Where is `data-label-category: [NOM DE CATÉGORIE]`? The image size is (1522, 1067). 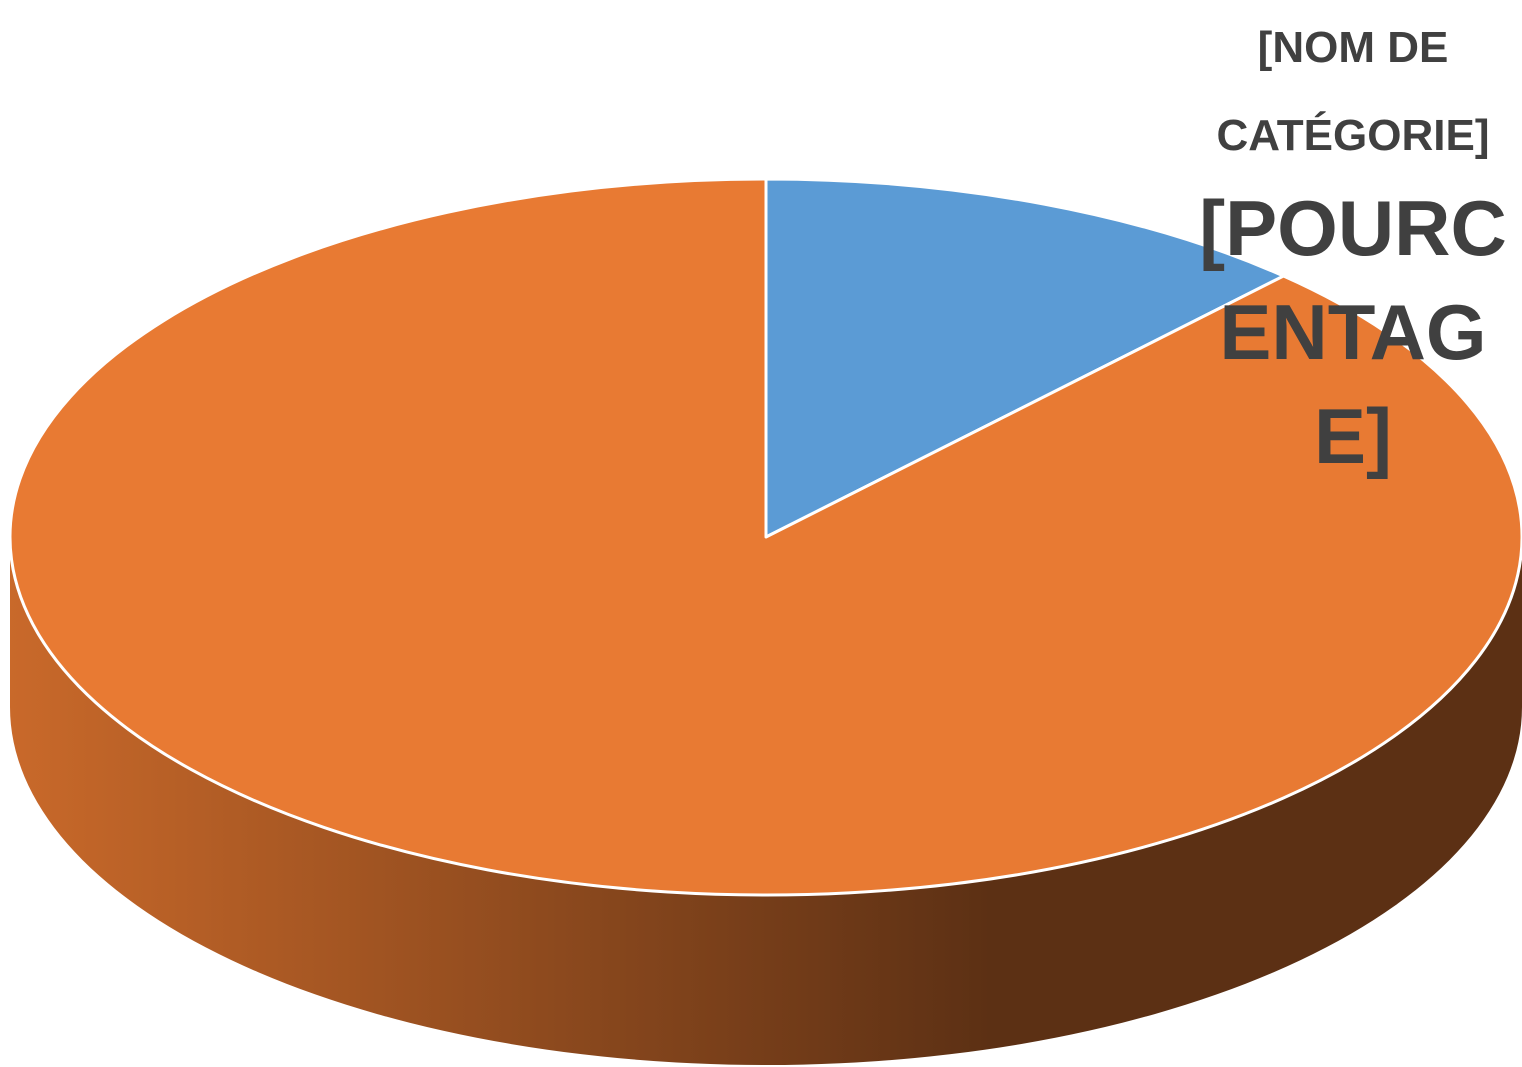
data-label-category: [NOM DE CATÉGORIE] is located at coordinates (1353, 91).